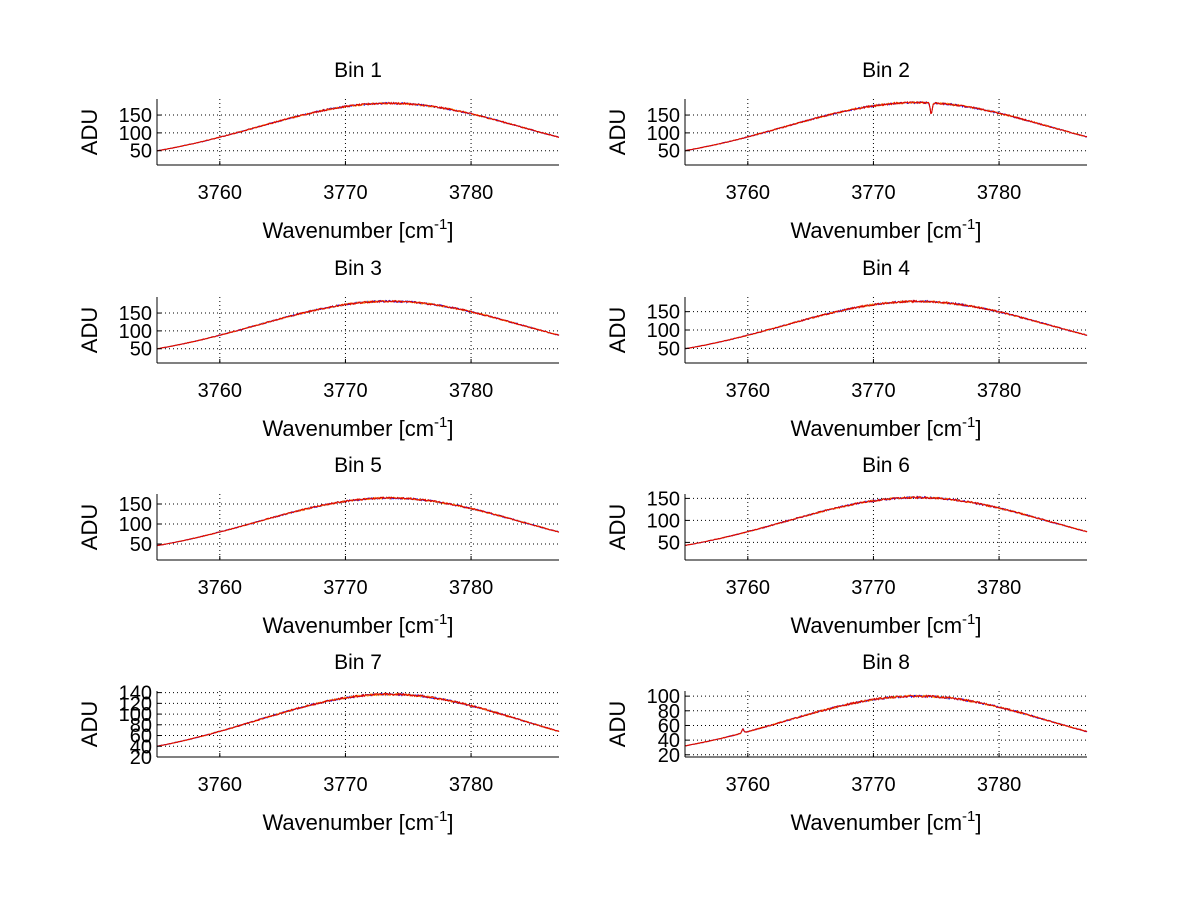  Describe the element at coordinates (358, 662) in the screenshot. I see `subplot-title: Bin 7` at that location.